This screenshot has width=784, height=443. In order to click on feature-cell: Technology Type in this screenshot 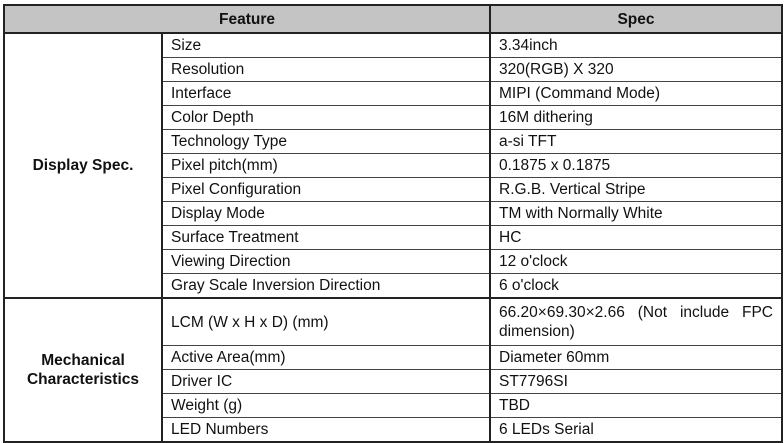, I will do `click(326, 141)`.